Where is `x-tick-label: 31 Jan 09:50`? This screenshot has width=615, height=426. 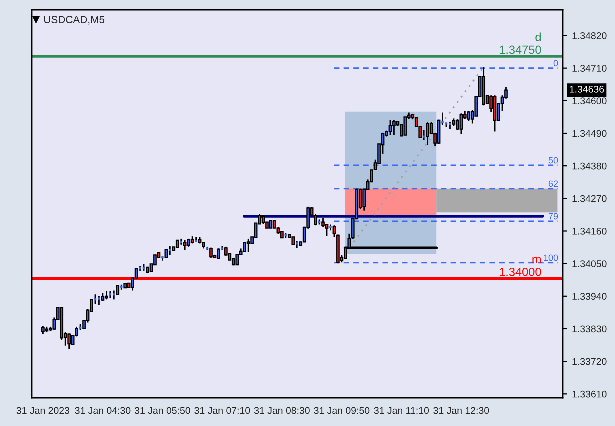 x-tick-label: 31 Jan 09:50 is located at coordinates (342, 410).